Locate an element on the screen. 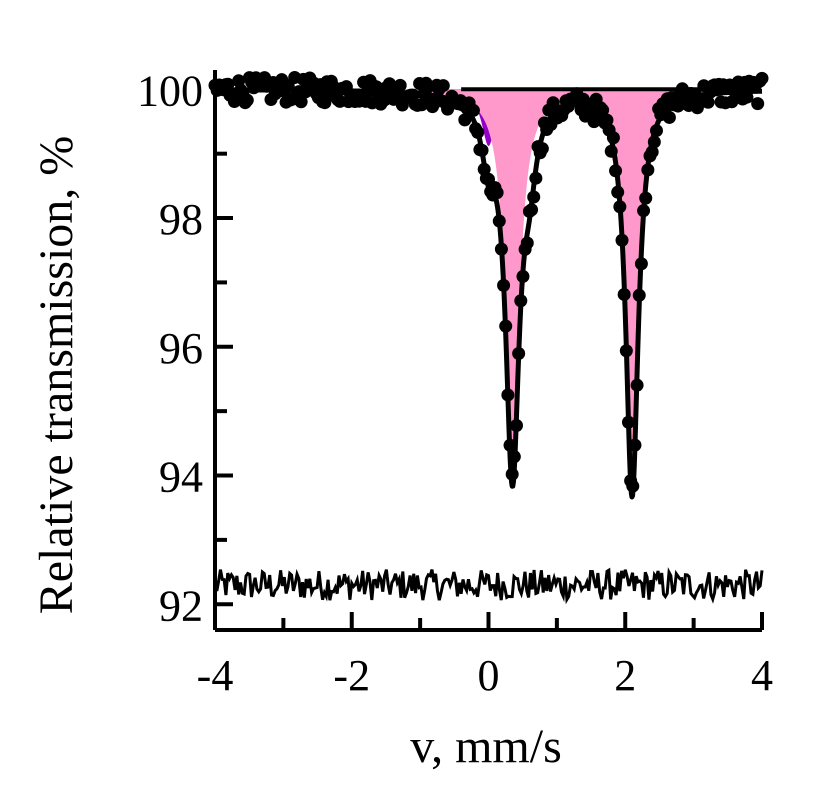  x-axis-title: v, mm/s is located at coordinates (486, 746).